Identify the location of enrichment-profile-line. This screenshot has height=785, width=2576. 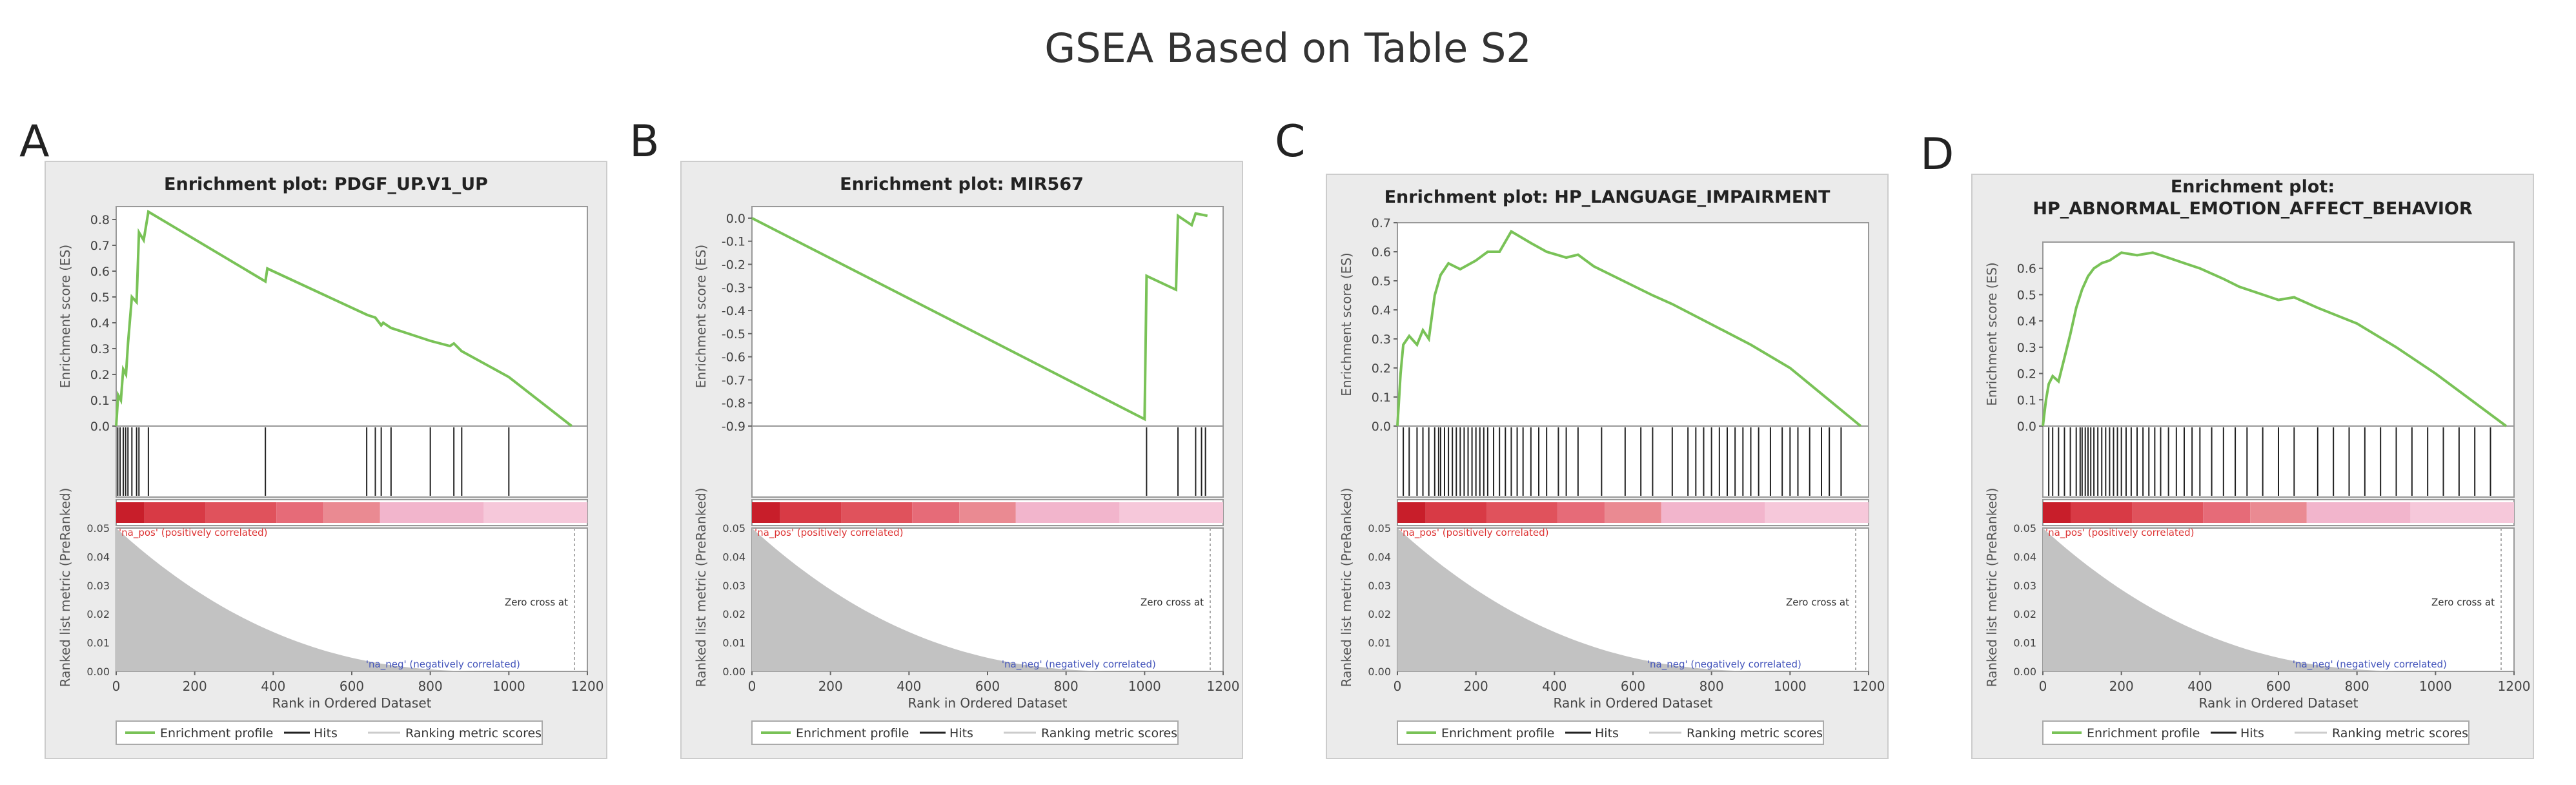
(979, 317).